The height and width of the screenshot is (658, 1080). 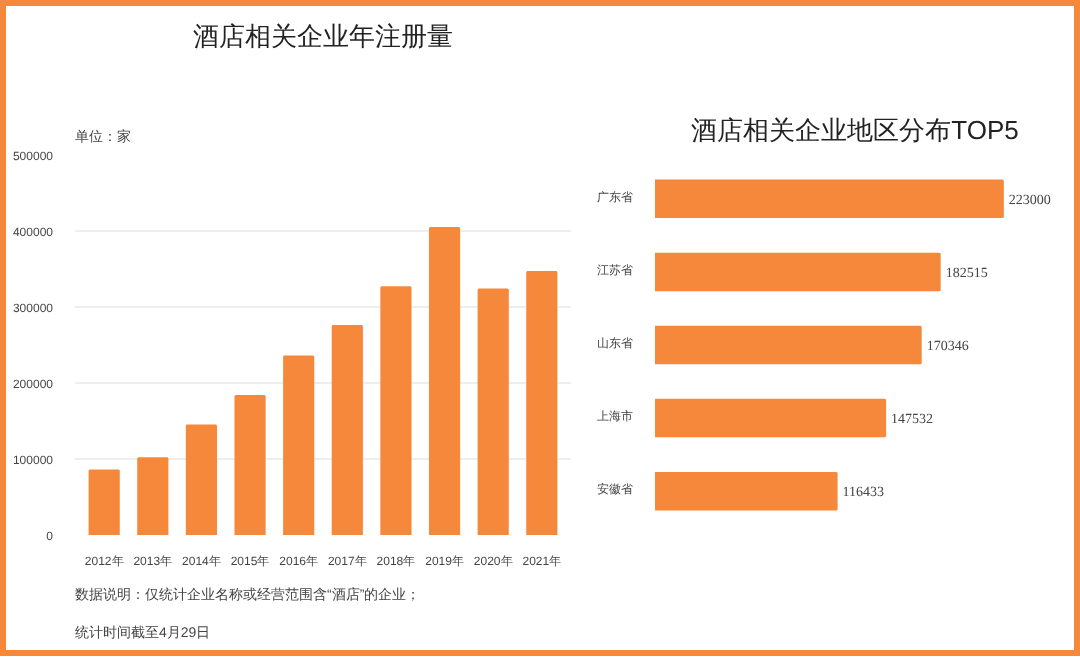 I want to click on chart-title: 酒店相关企业年注册量, so click(x=323, y=36).